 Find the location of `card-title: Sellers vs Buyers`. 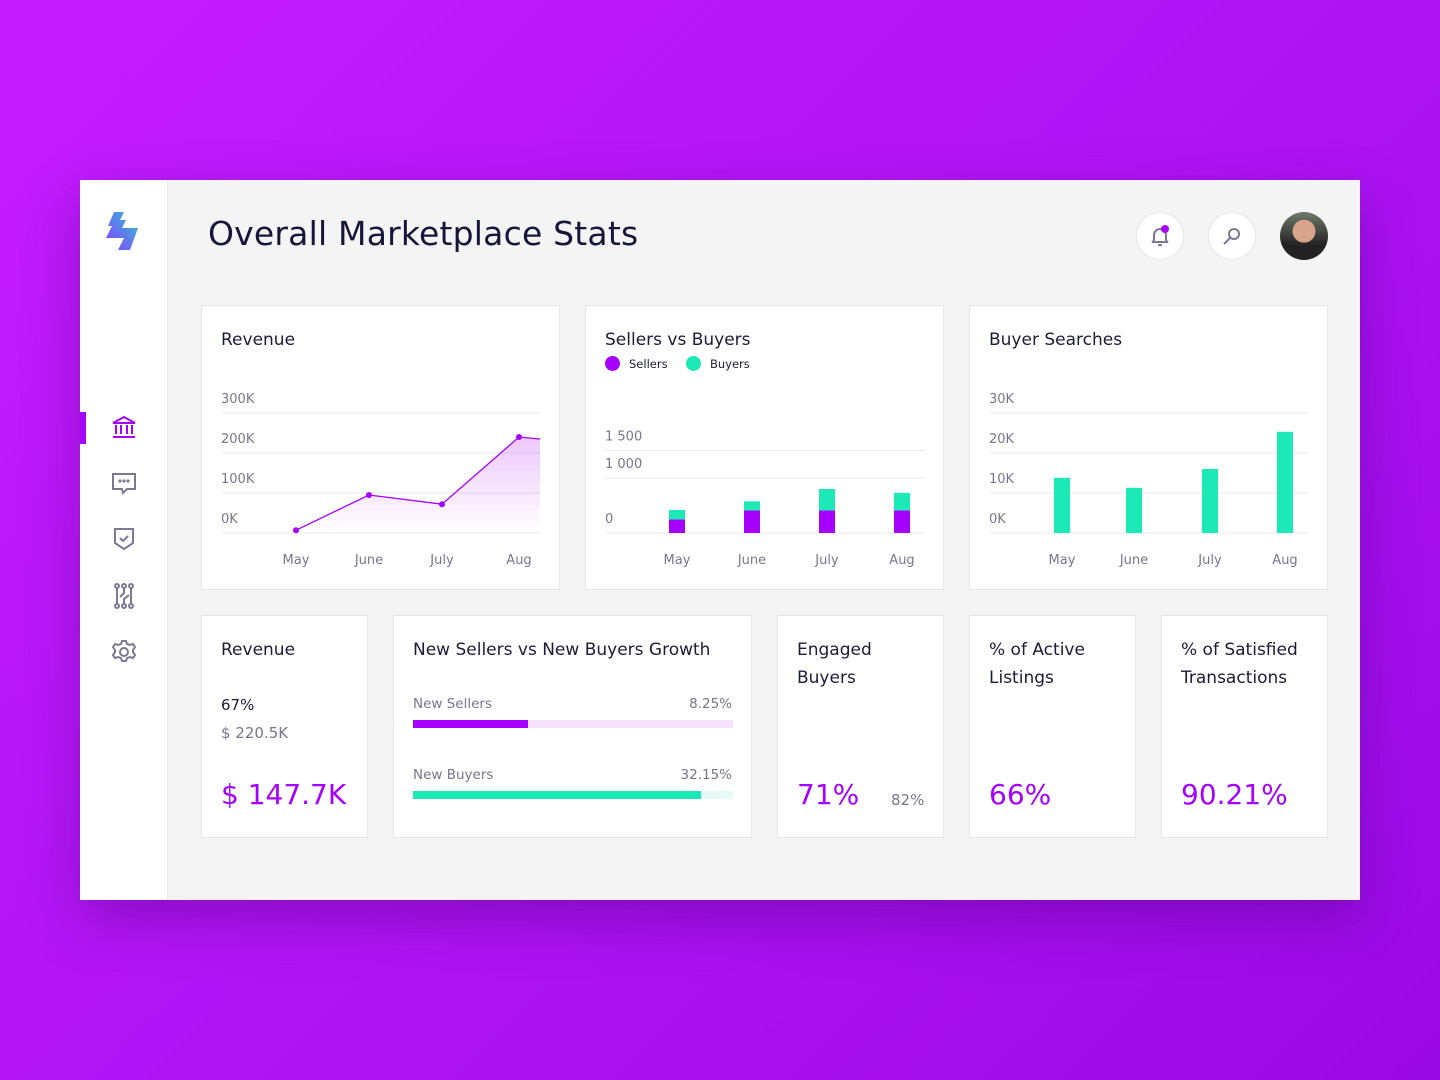

card-title: Sellers vs Buyers is located at coordinates (678, 340).